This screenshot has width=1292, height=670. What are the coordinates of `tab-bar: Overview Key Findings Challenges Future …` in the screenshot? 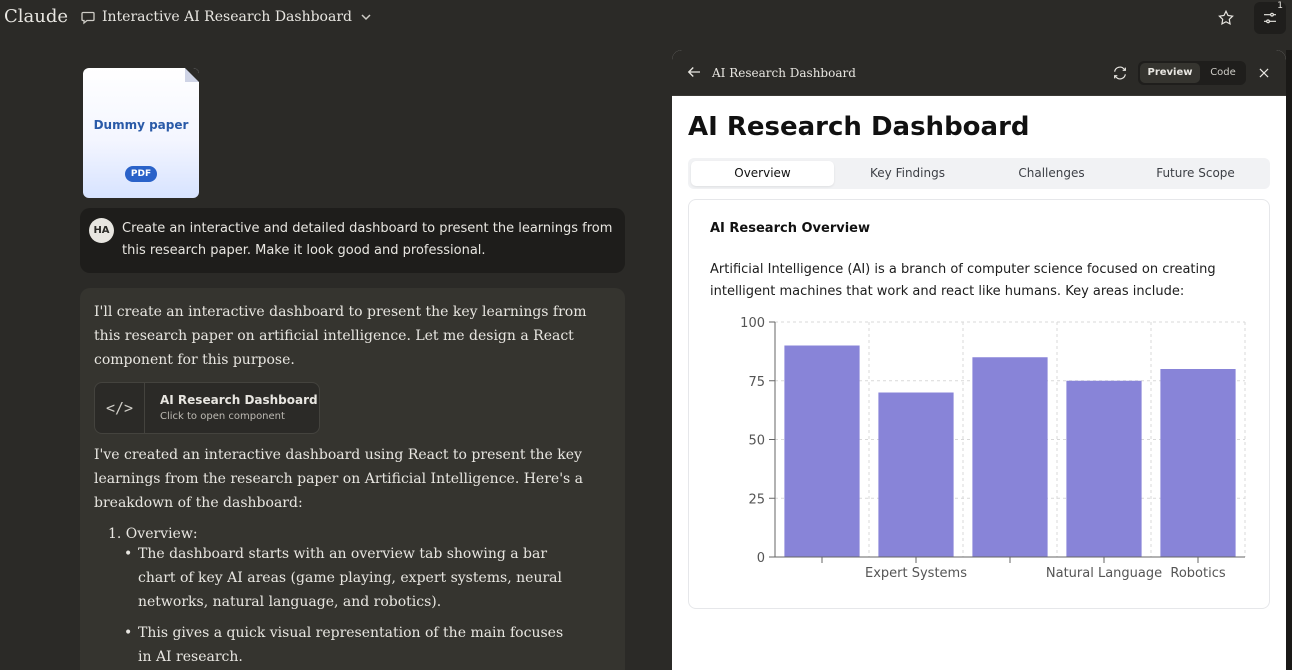 It's located at (979, 173).